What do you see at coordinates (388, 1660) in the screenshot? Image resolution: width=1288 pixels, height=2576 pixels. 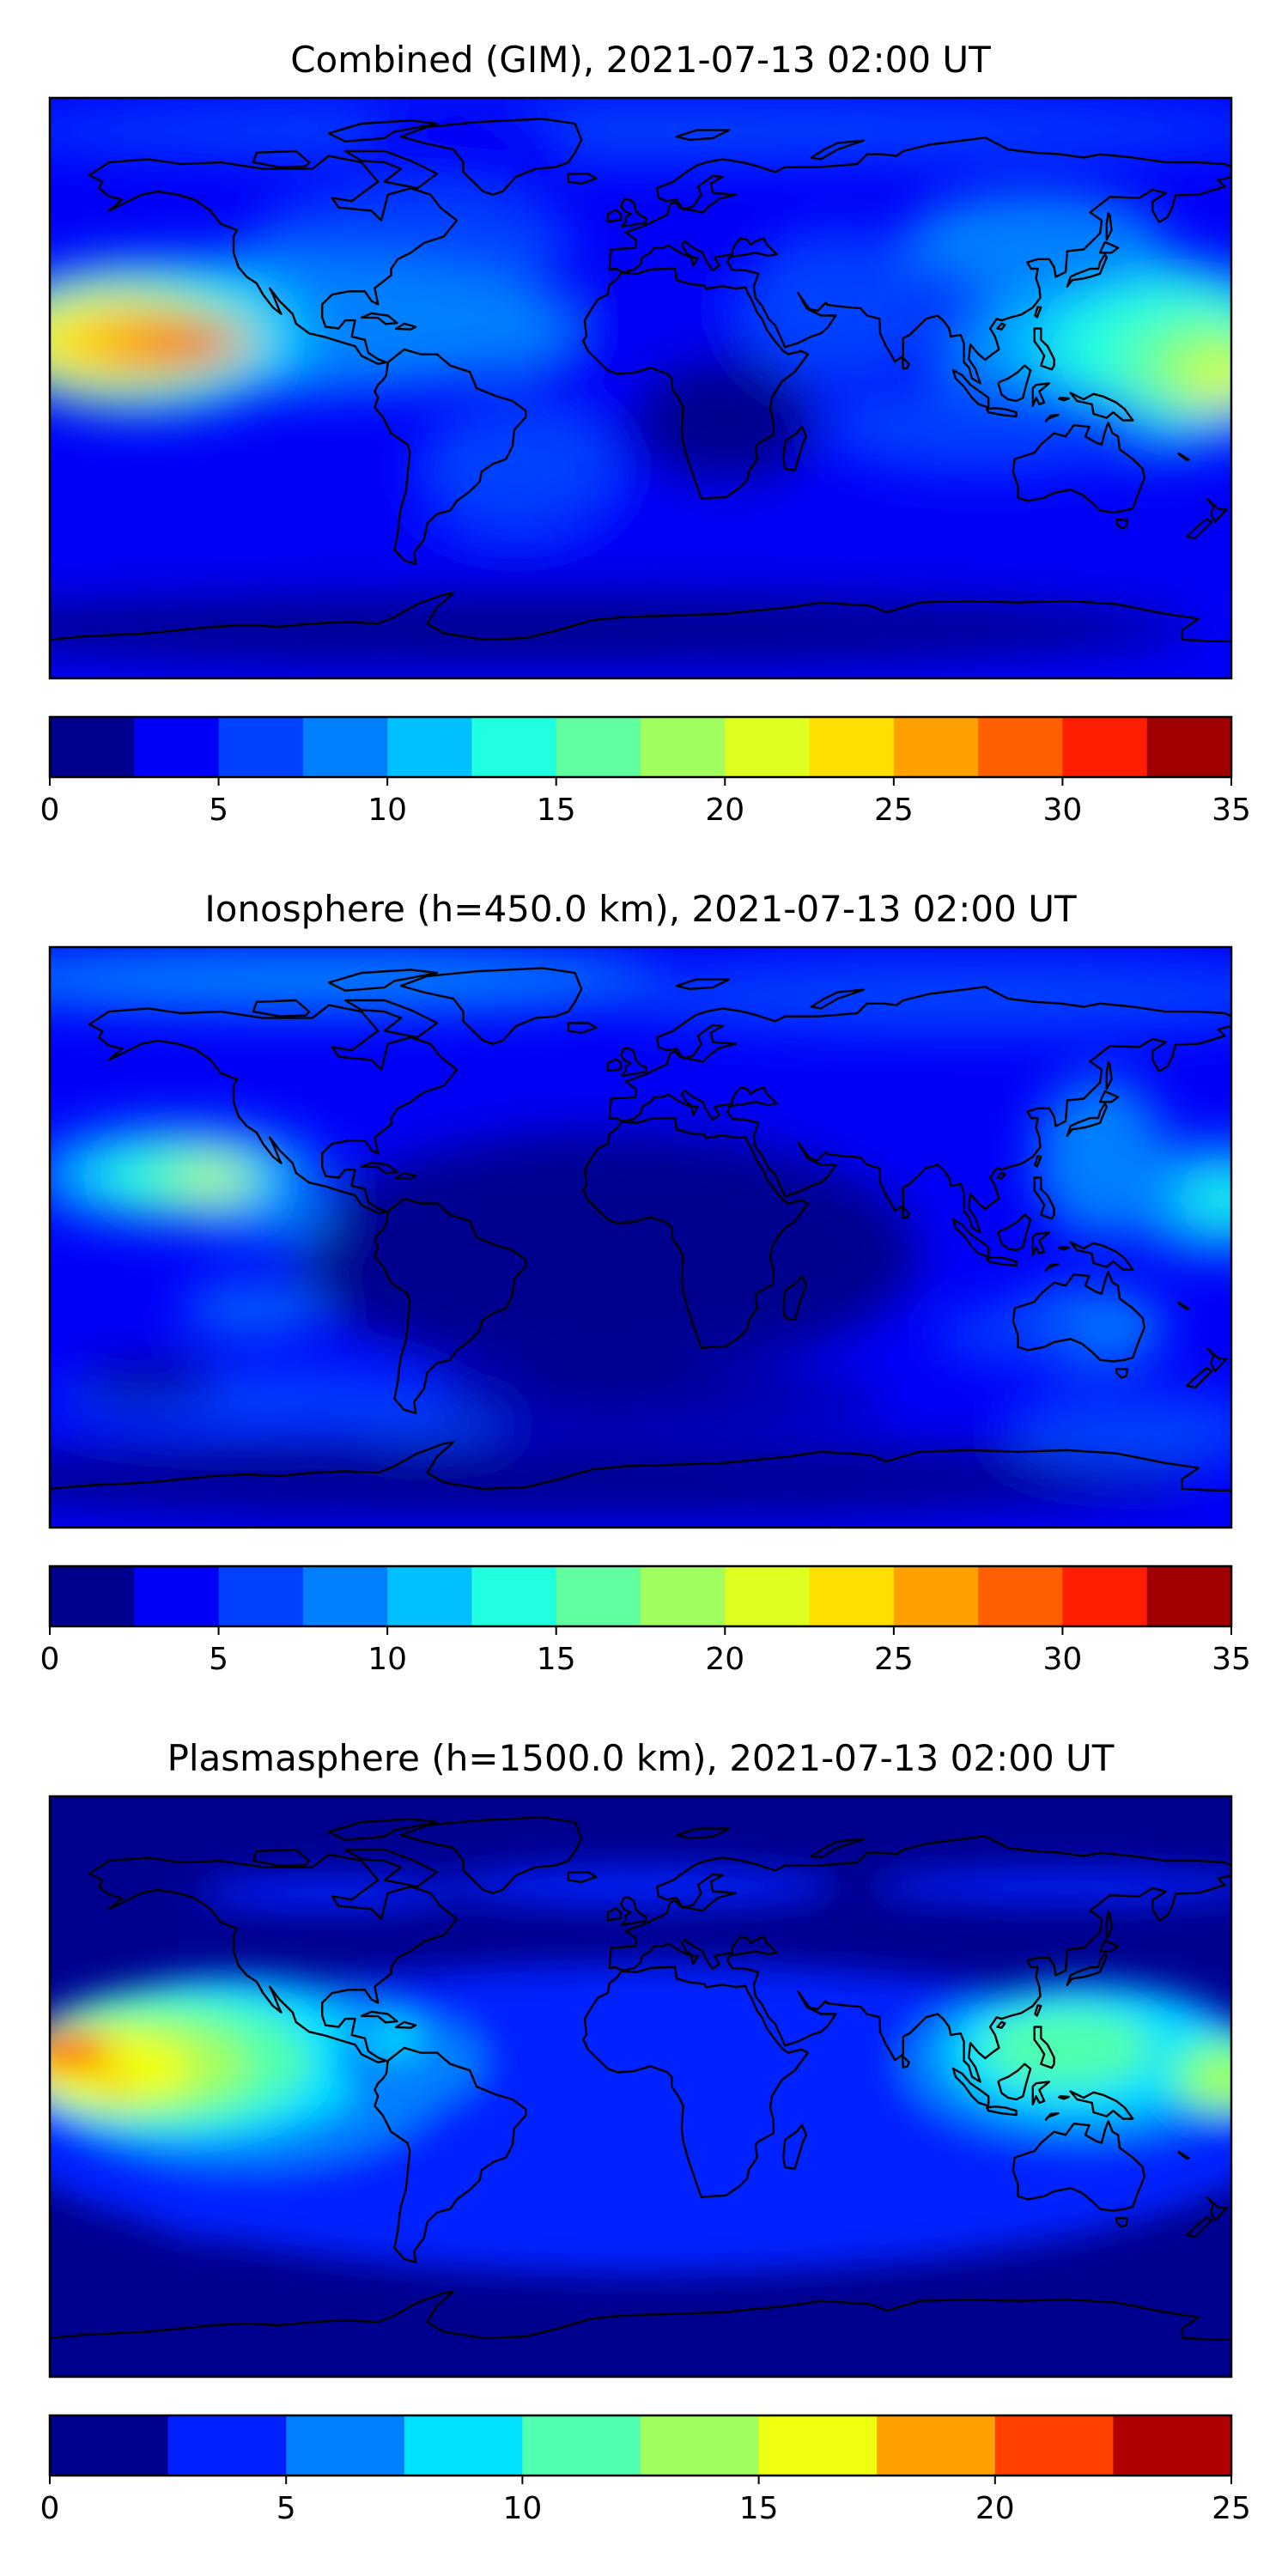 I see `colorbar-tick-label: 10` at bounding box center [388, 1660].